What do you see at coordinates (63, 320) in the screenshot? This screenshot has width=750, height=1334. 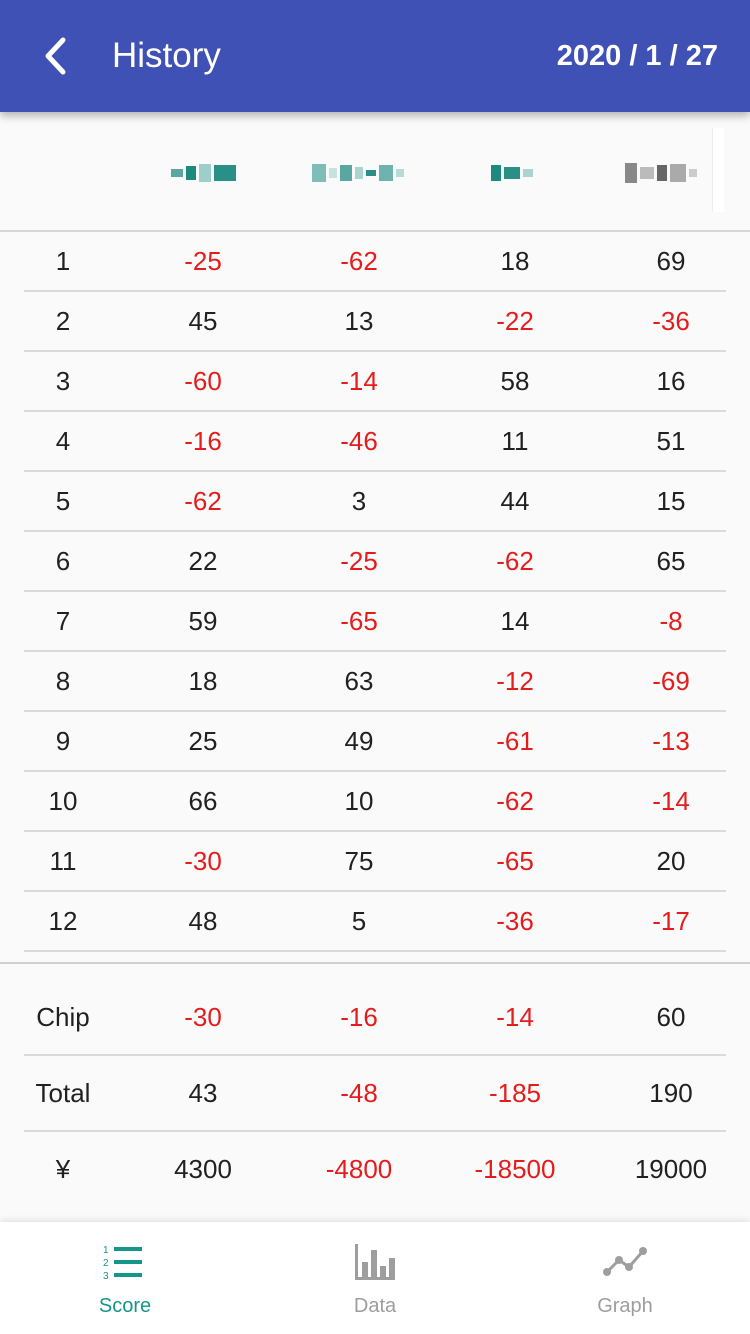 I see `round-number: 2` at bounding box center [63, 320].